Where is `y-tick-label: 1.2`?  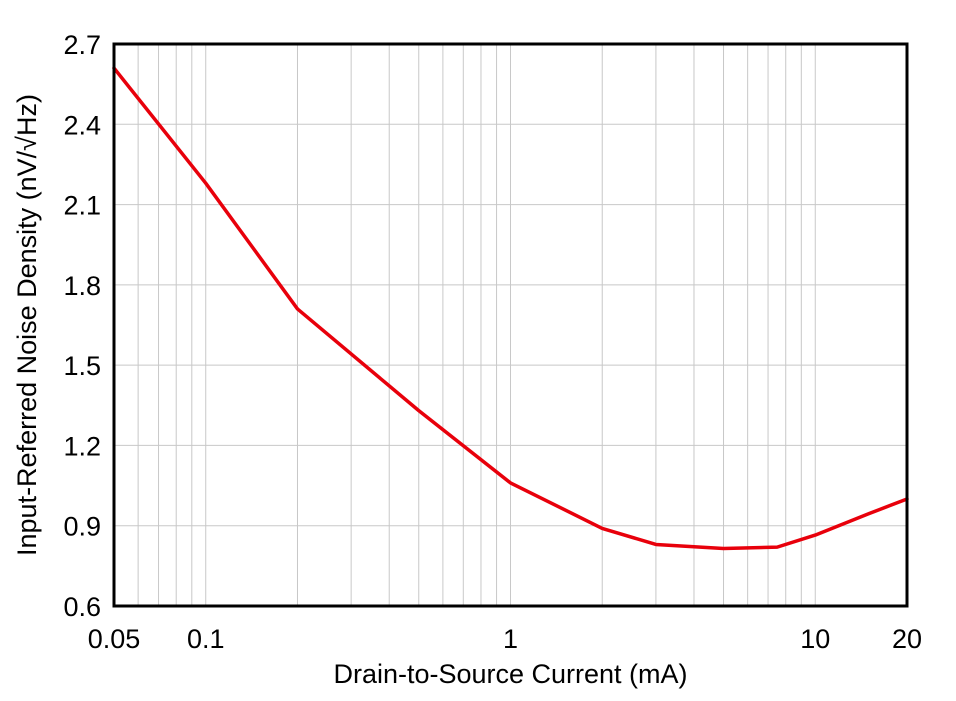
y-tick-label: 1.2 is located at coordinates (82, 446).